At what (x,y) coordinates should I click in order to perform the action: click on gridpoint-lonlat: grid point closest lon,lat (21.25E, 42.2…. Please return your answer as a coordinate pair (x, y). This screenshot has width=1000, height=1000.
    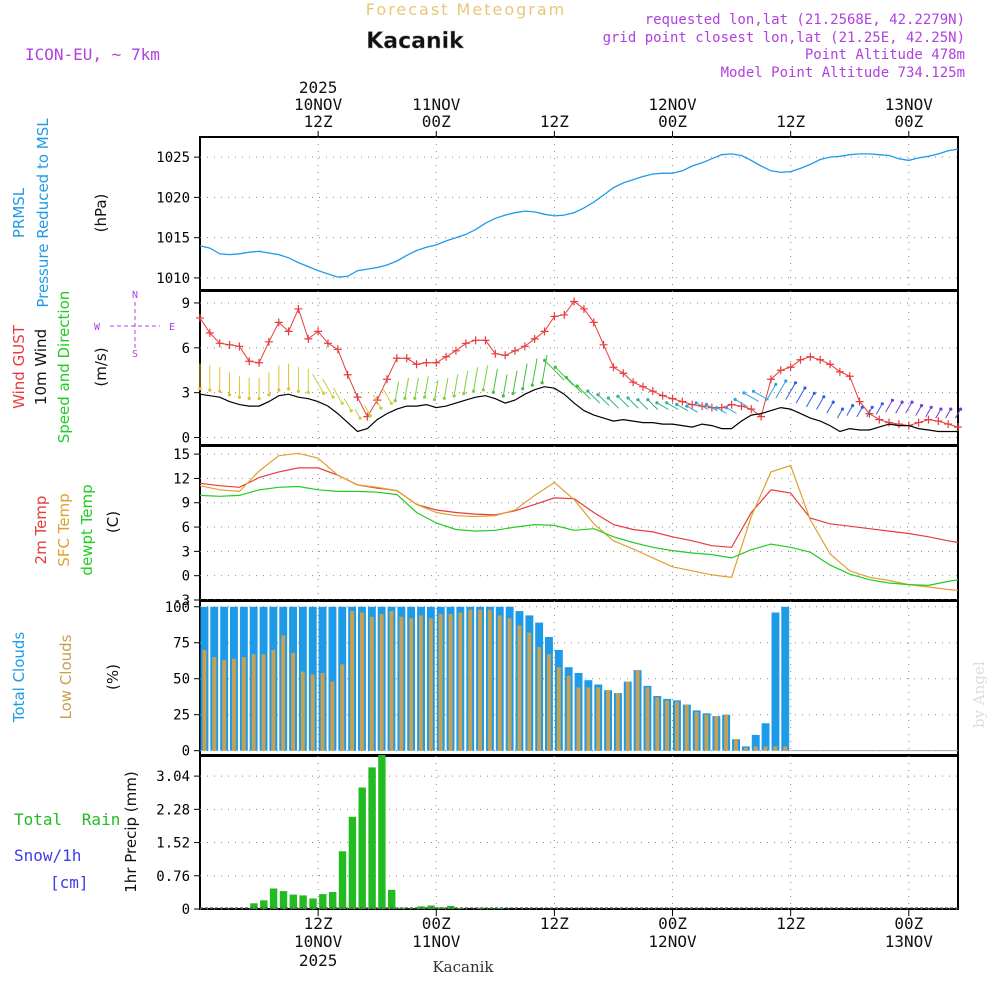
    Looking at the image, I should click on (784, 38).